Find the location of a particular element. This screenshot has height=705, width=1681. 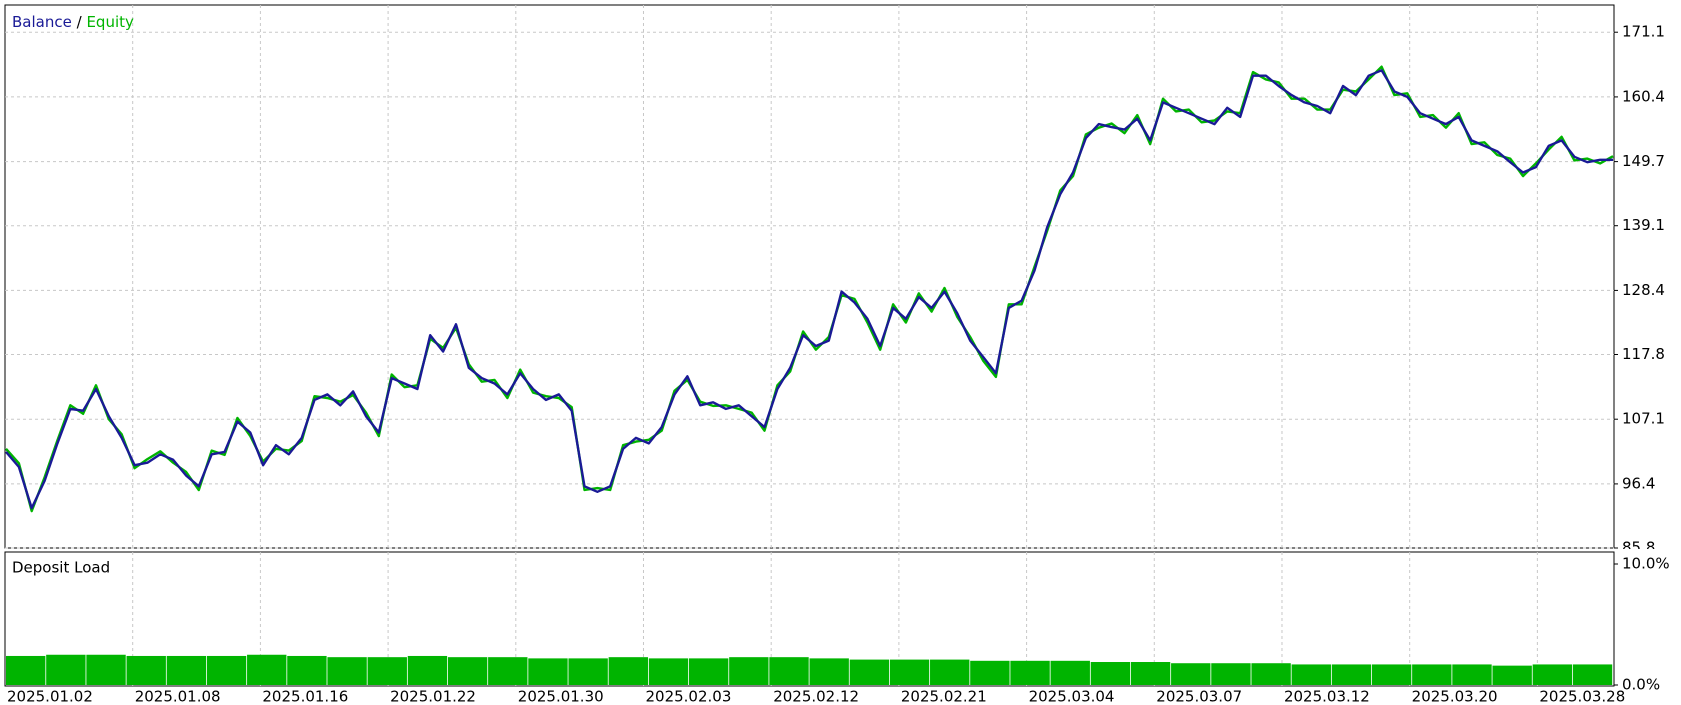

y-tick-label: 160.4 is located at coordinates (1643, 96).